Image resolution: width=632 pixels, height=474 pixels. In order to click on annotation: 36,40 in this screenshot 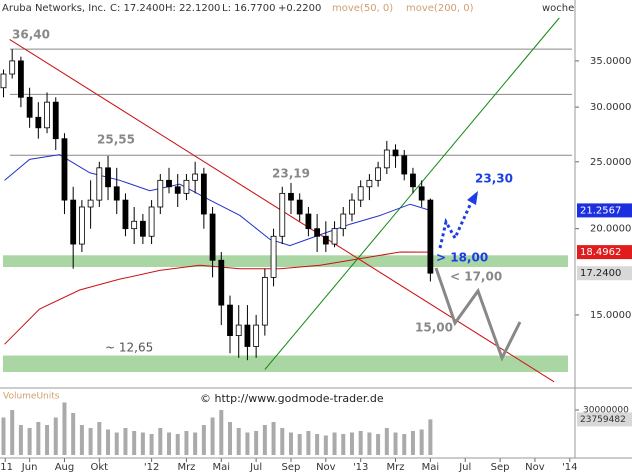, I will do `click(31, 35)`.